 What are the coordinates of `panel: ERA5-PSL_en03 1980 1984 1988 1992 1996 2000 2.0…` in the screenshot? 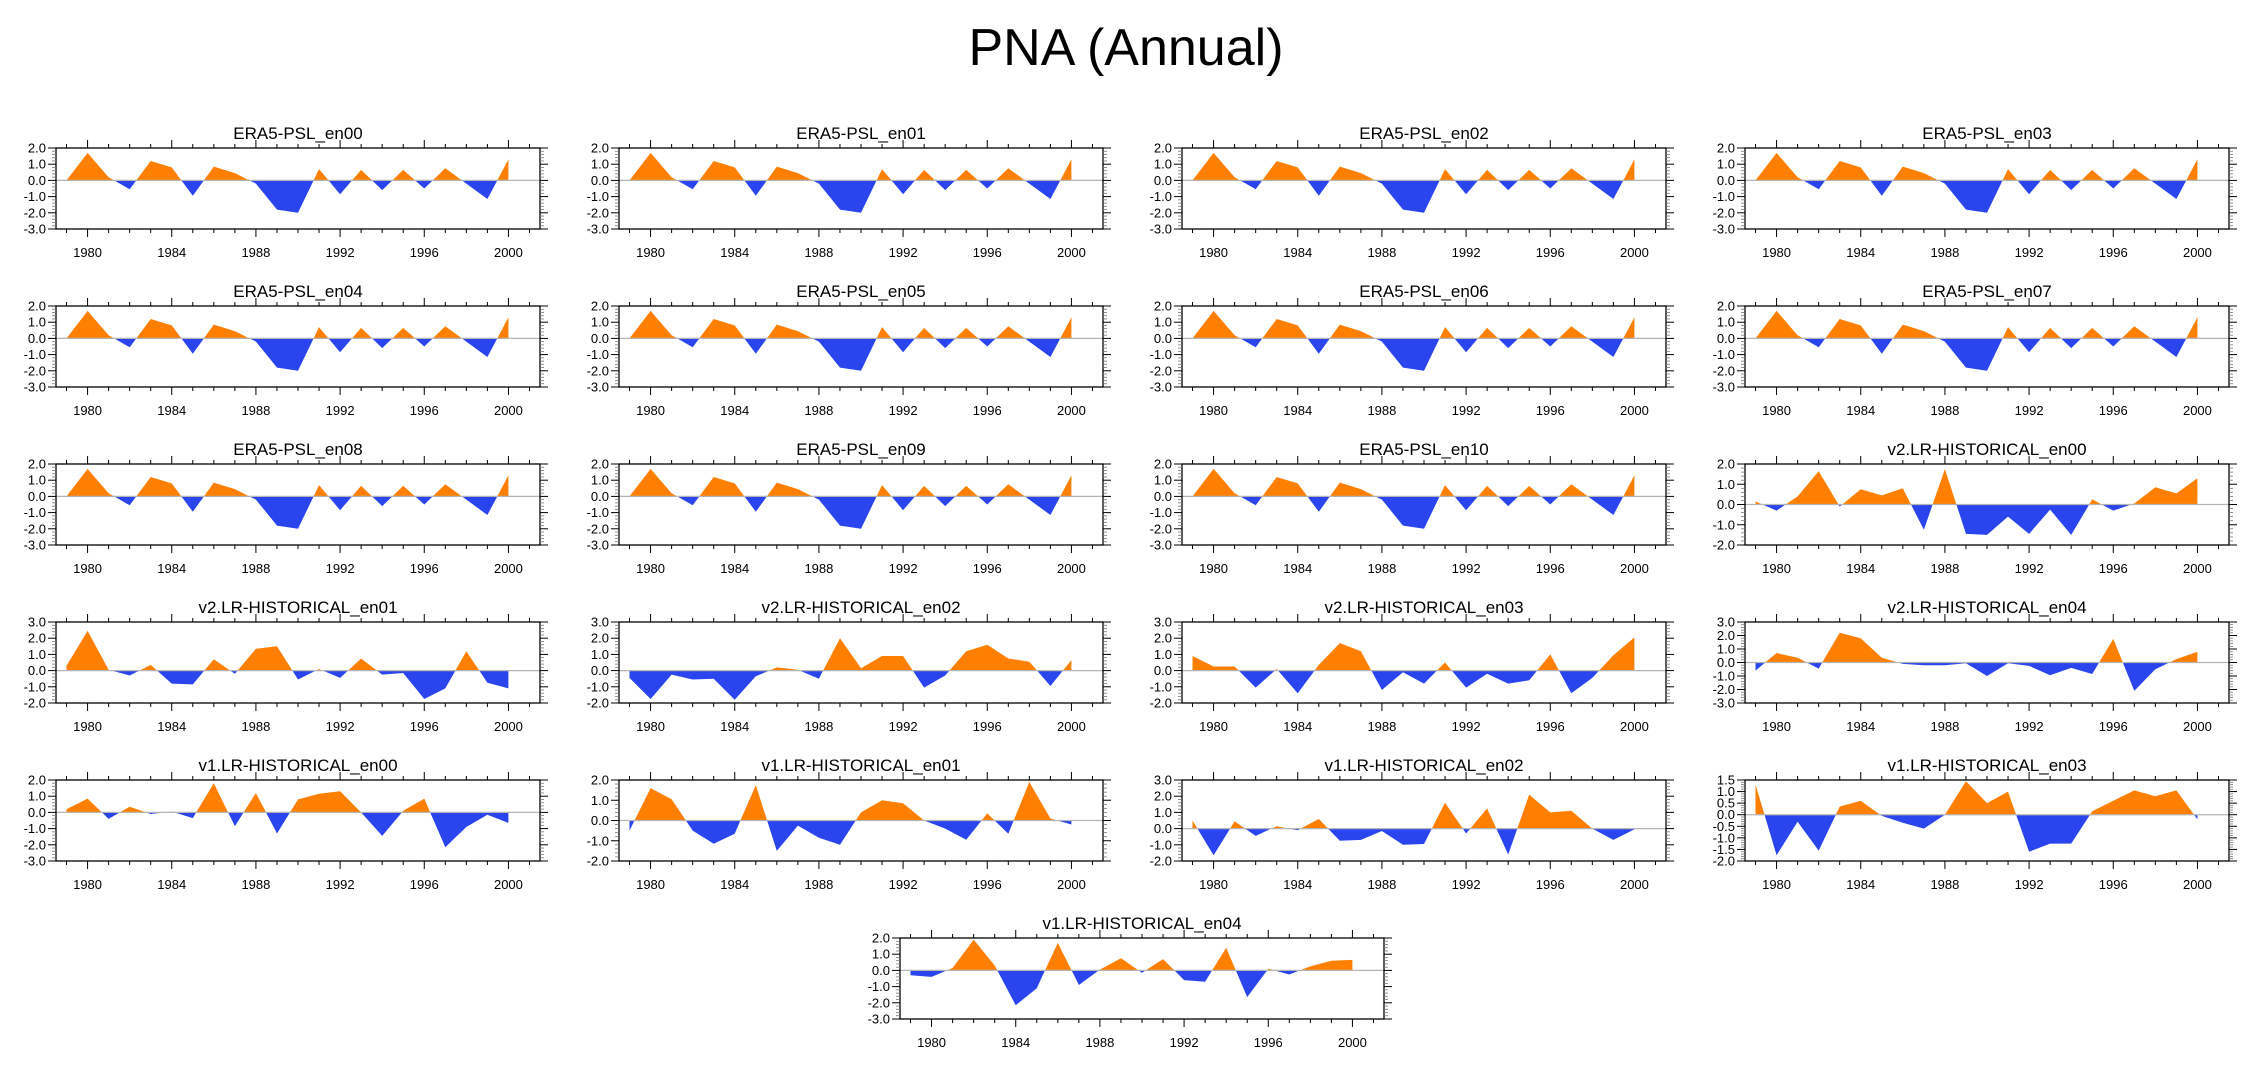 It's located at (1975, 192).